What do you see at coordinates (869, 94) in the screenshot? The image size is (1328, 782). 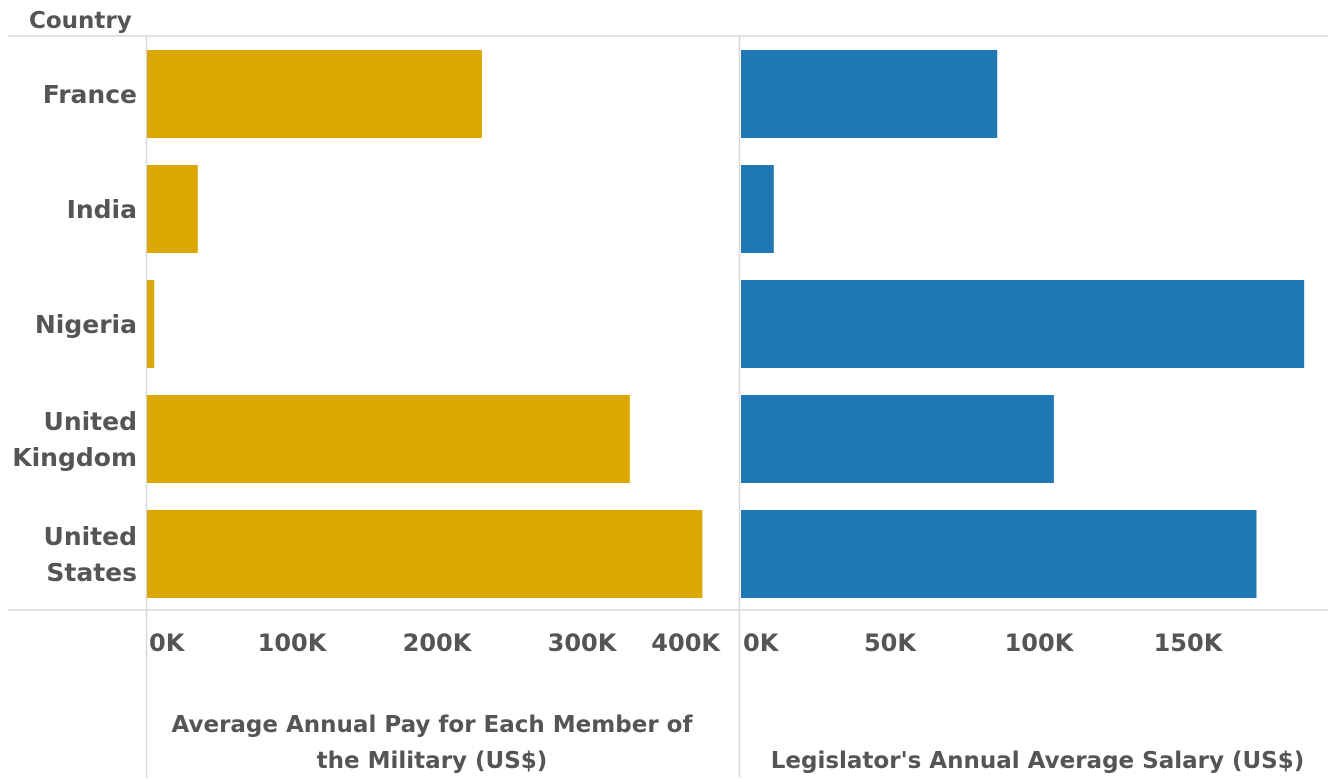 I see `bar-panel2-france` at bounding box center [869, 94].